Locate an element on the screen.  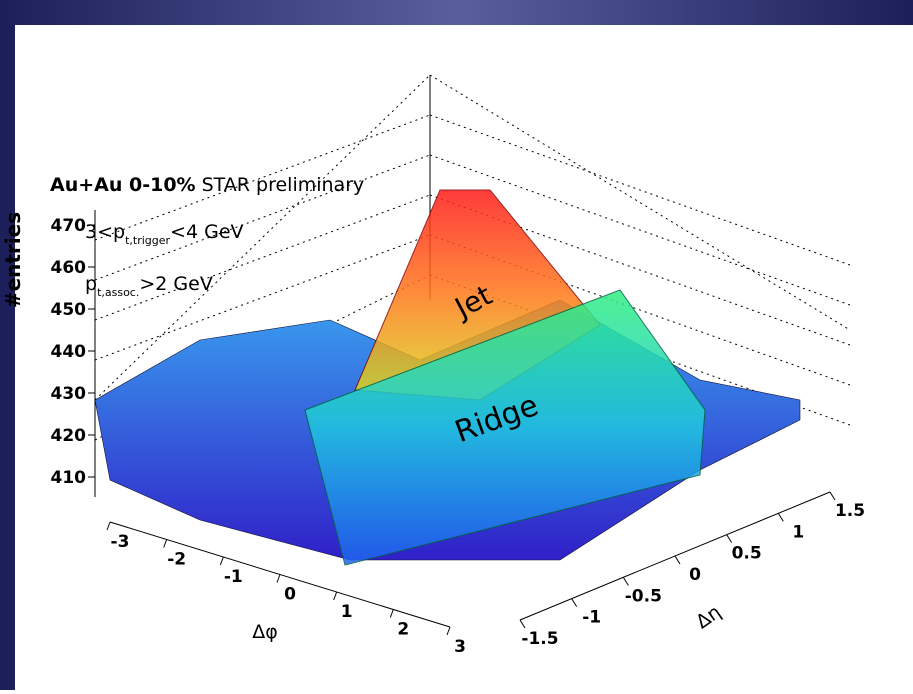
z-tick-label: 460 is located at coordinates (69, 268).